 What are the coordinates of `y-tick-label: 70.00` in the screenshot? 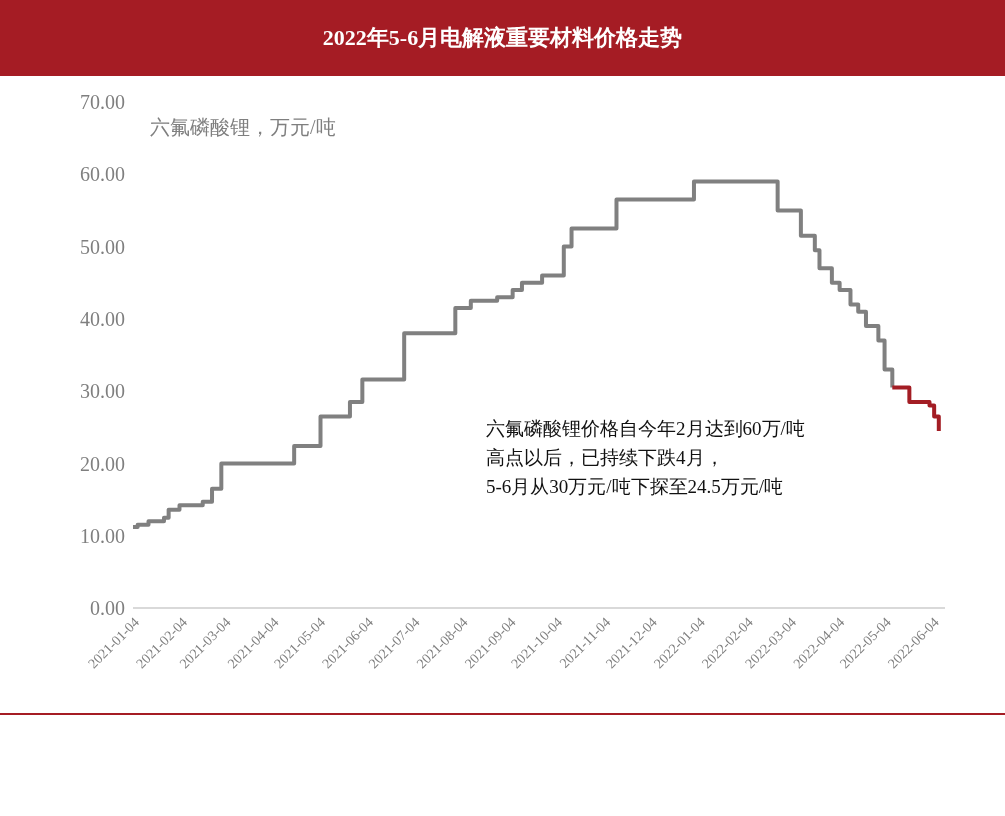 It's located at (102, 102).